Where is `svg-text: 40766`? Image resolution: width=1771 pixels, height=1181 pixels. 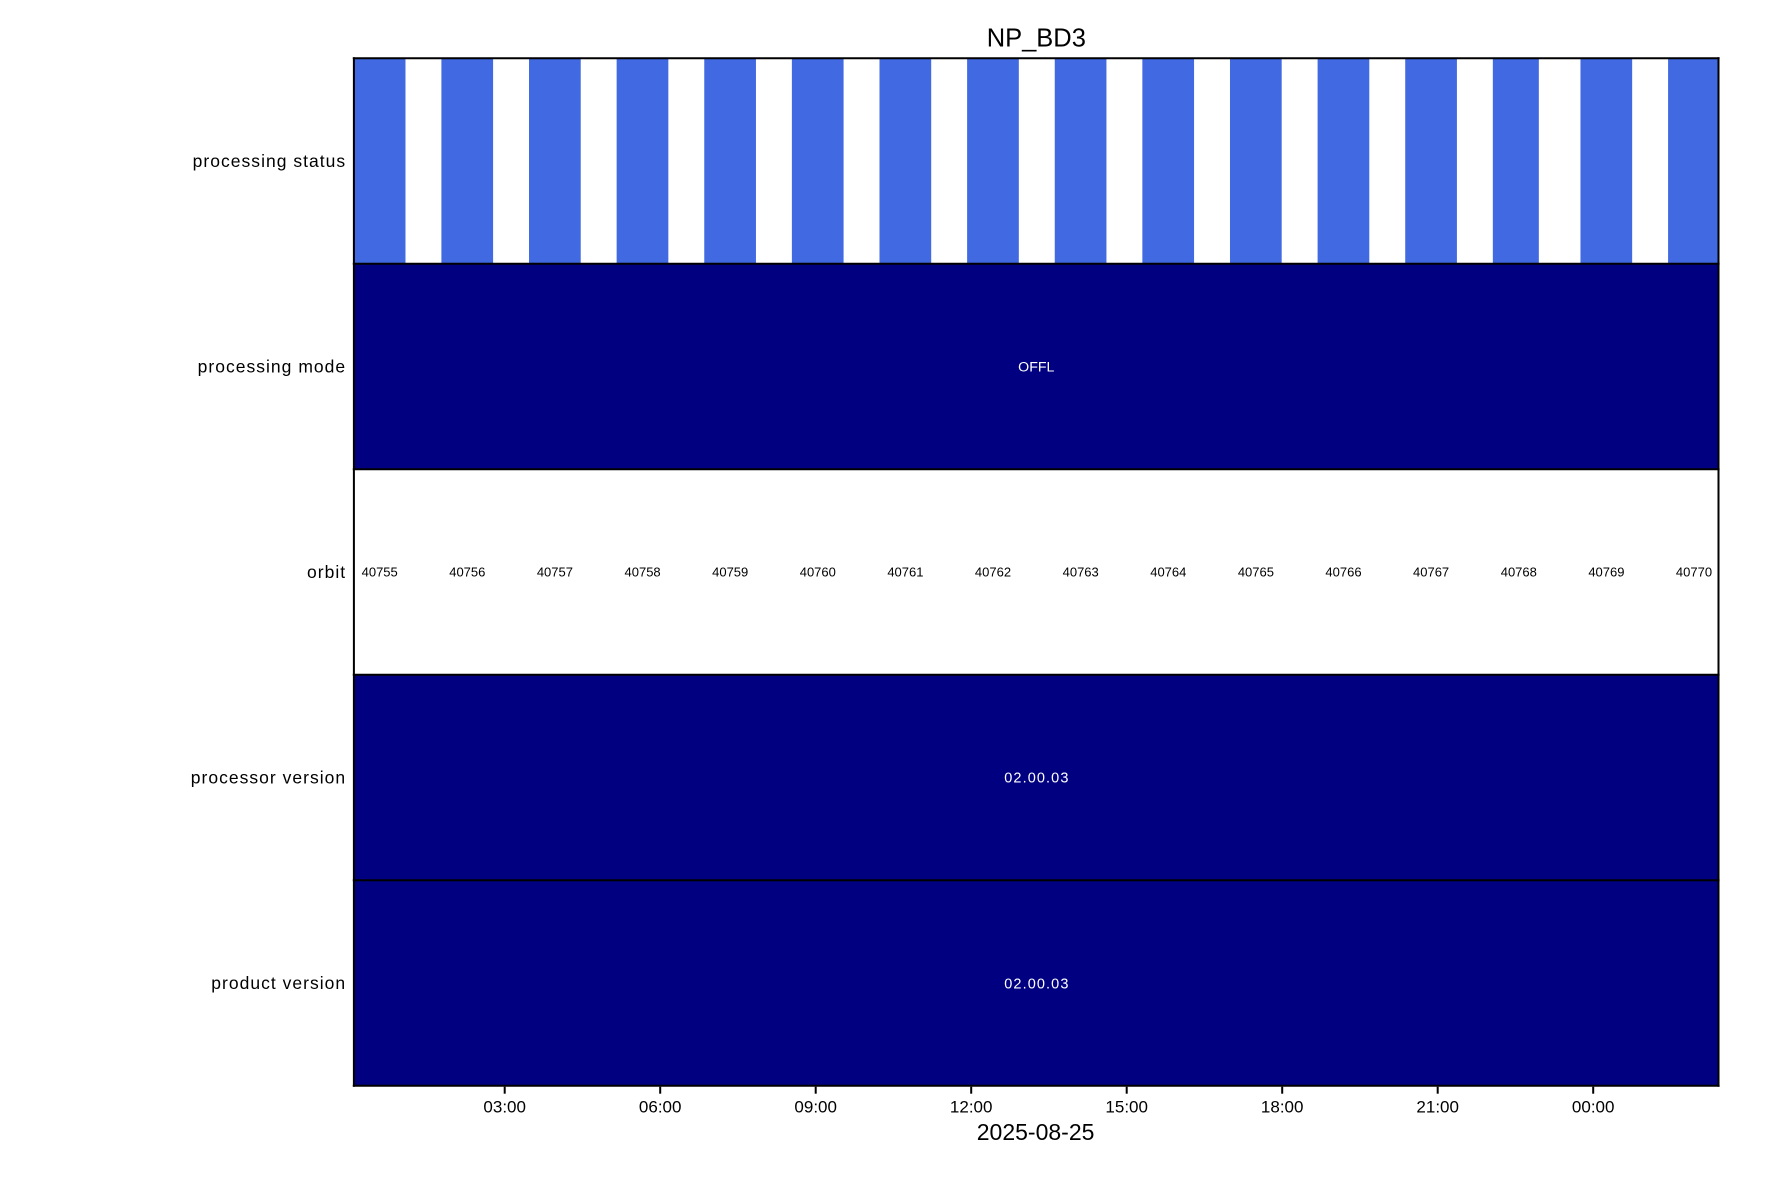
svg-text: 40766 is located at coordinates (1343, 571).